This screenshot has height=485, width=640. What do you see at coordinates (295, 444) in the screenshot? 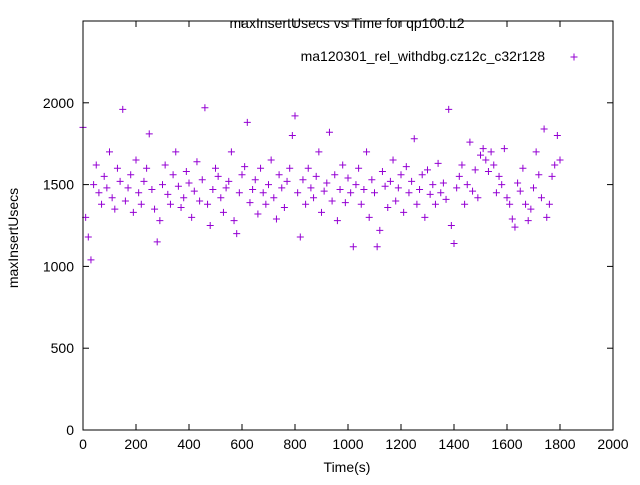
I see `x-tick-label: 800` at bounding box center [295, 444].